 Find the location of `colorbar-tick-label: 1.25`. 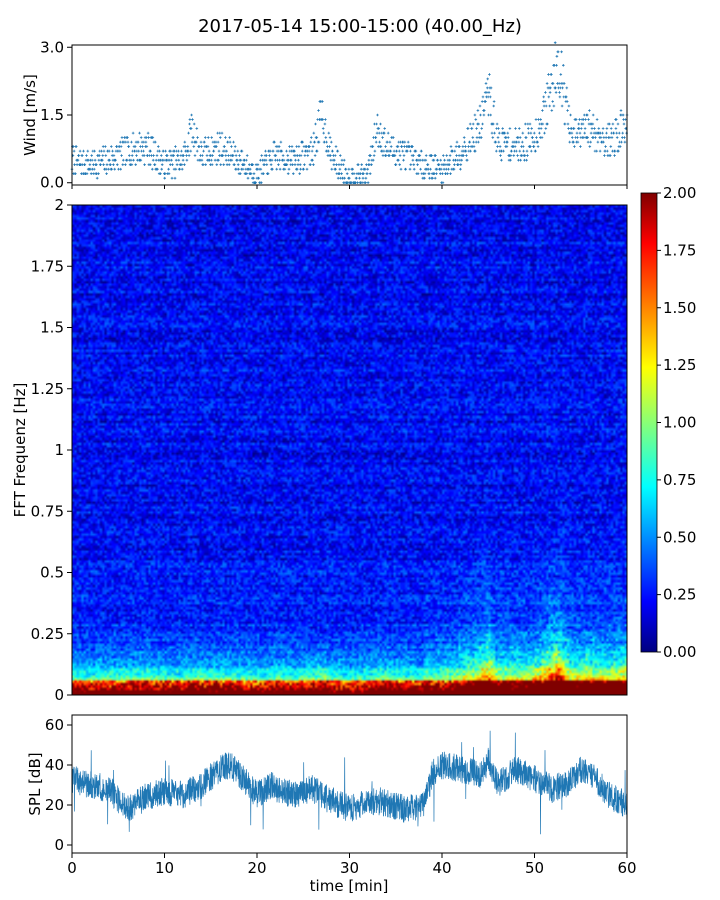

colorbar-tick-label: 1.25 is located at coordinates (679, 365).